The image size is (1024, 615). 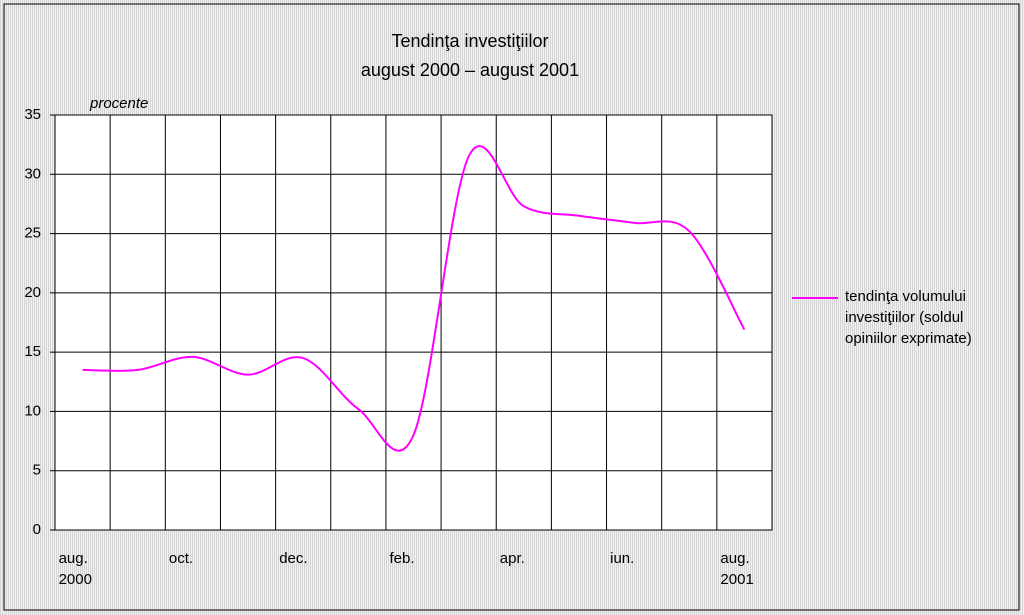 What do you see at coordinates (37, 529) in the screenshot?
I see `y-tick-label: 0` at bounding box center [37, 529].